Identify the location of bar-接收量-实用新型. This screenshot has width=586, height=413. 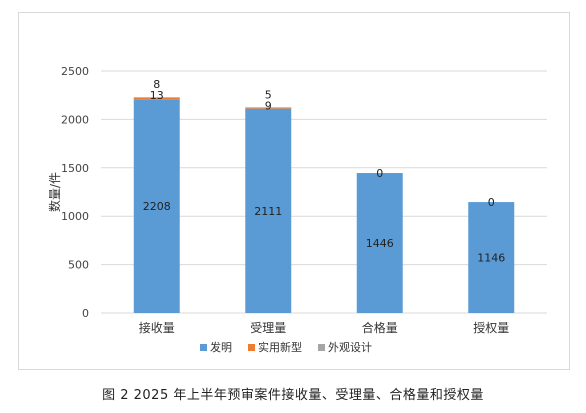
(156, 99).